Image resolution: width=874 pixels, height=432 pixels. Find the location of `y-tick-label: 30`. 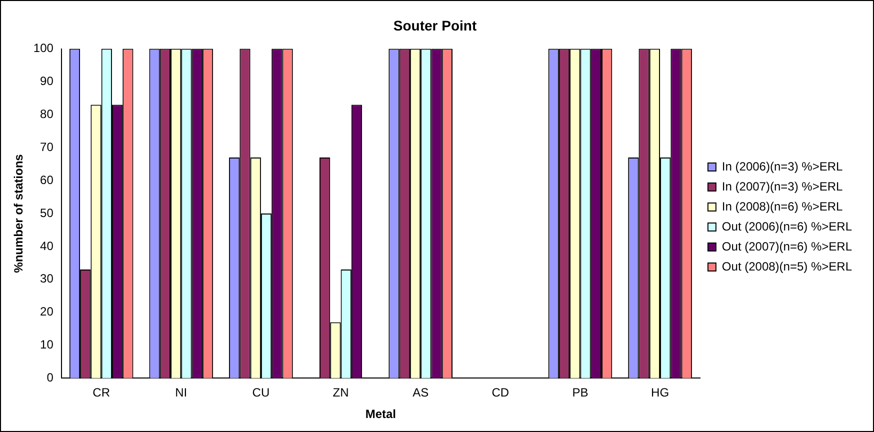

y-tick-label: 30 is located at coordinates (47, 279).